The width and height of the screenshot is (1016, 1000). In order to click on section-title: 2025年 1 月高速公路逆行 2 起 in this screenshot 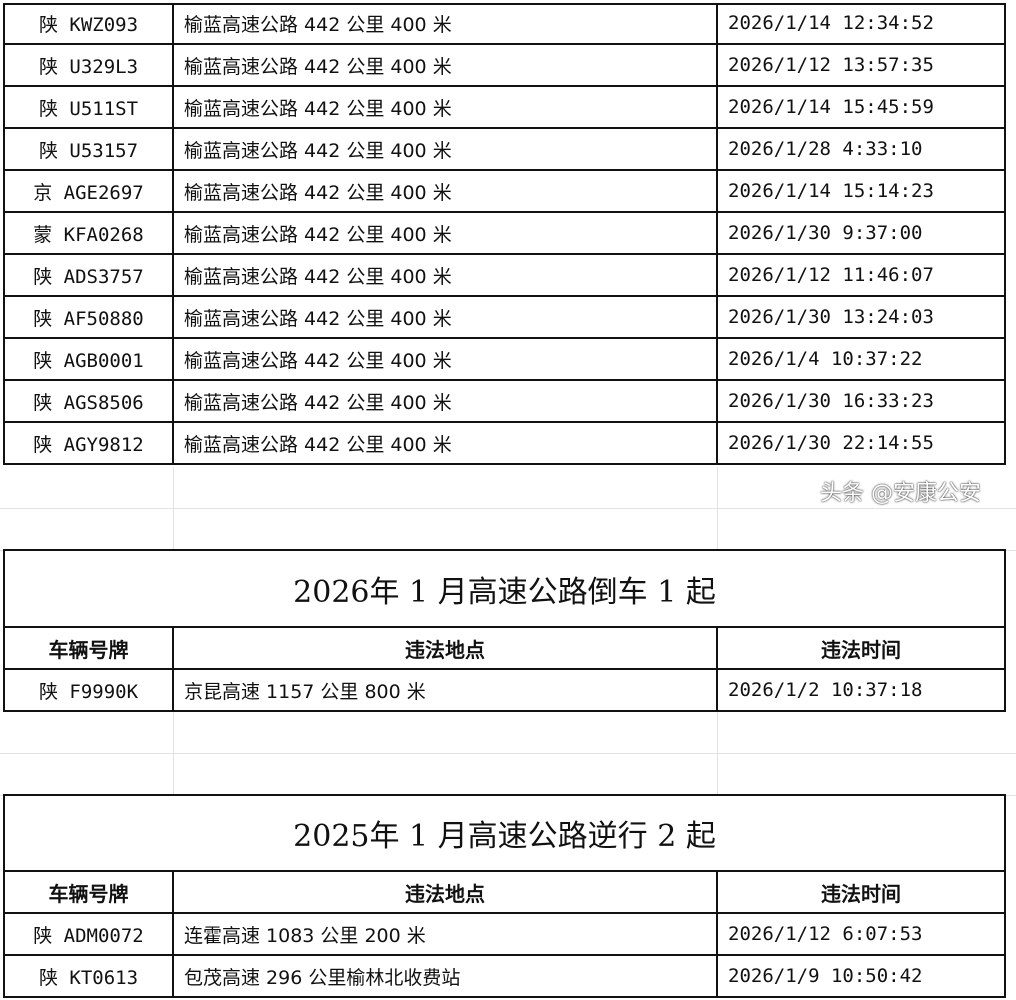, I will do `click(504, 833)`.